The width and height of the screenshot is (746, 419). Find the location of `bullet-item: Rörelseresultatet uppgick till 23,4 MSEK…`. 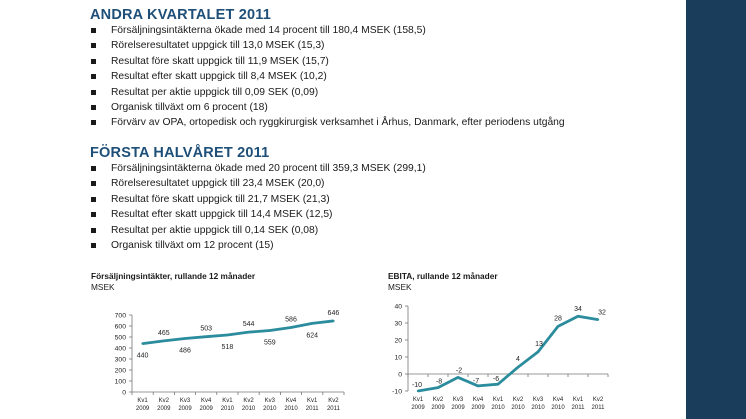

bullet-item: Rörelseresultatet uppgick till 23,4 MSEK… is located at coordinates (258, 183).